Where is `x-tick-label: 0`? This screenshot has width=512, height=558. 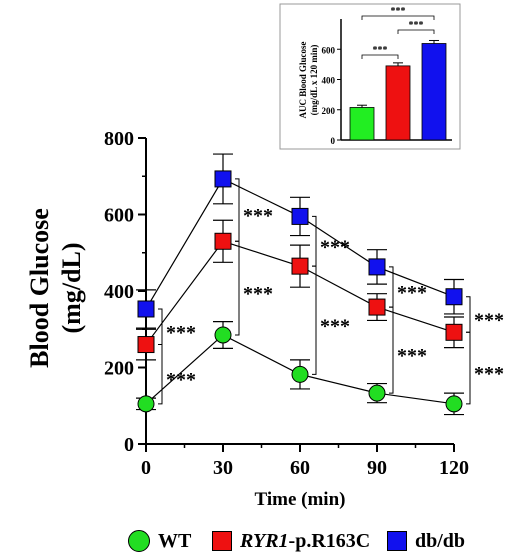 x-tick-label: 0 is located at coordinates (146, 468).